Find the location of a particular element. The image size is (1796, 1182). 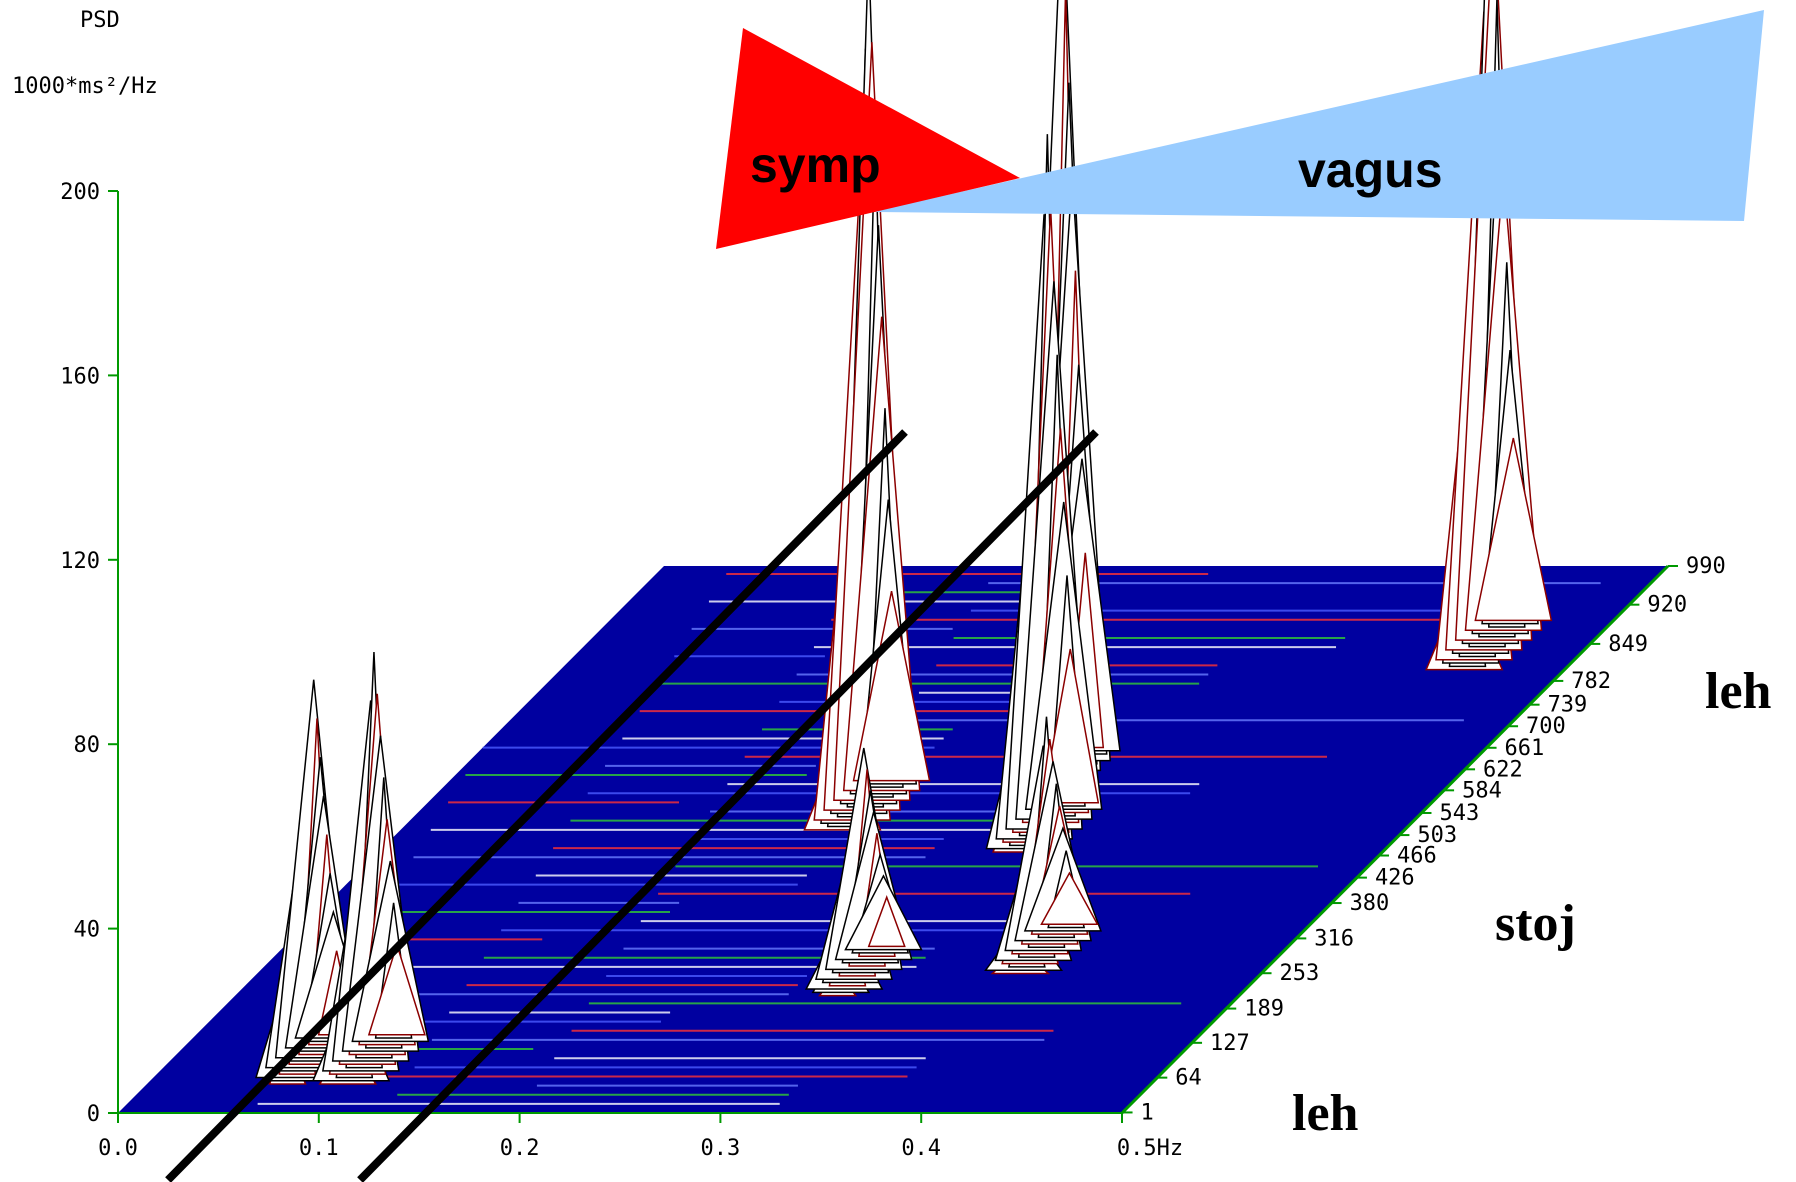

y-tick-label: 200 is located at coordinates (80, 192).